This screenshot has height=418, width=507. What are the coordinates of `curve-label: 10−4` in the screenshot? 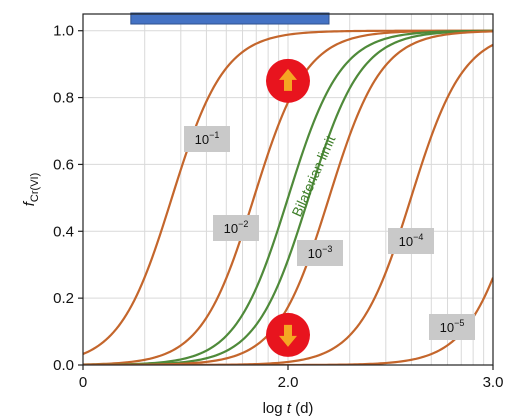 It's located at (411, 241).